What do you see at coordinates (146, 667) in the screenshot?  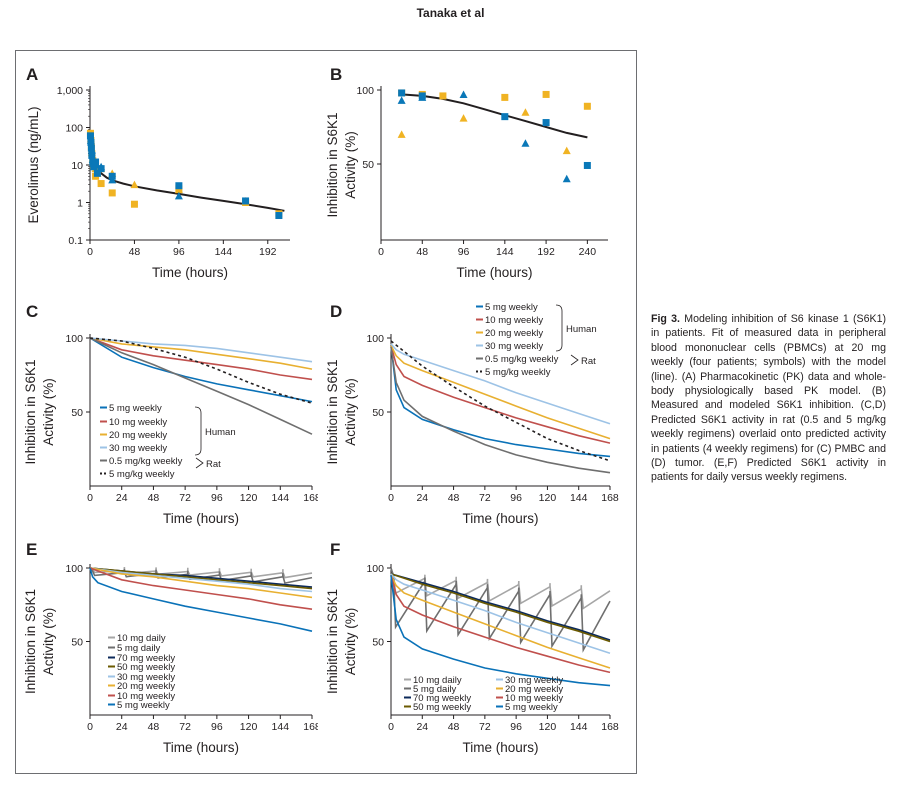 I see `legend-label: 50 mg weekly` at bounding box center [146, 667].